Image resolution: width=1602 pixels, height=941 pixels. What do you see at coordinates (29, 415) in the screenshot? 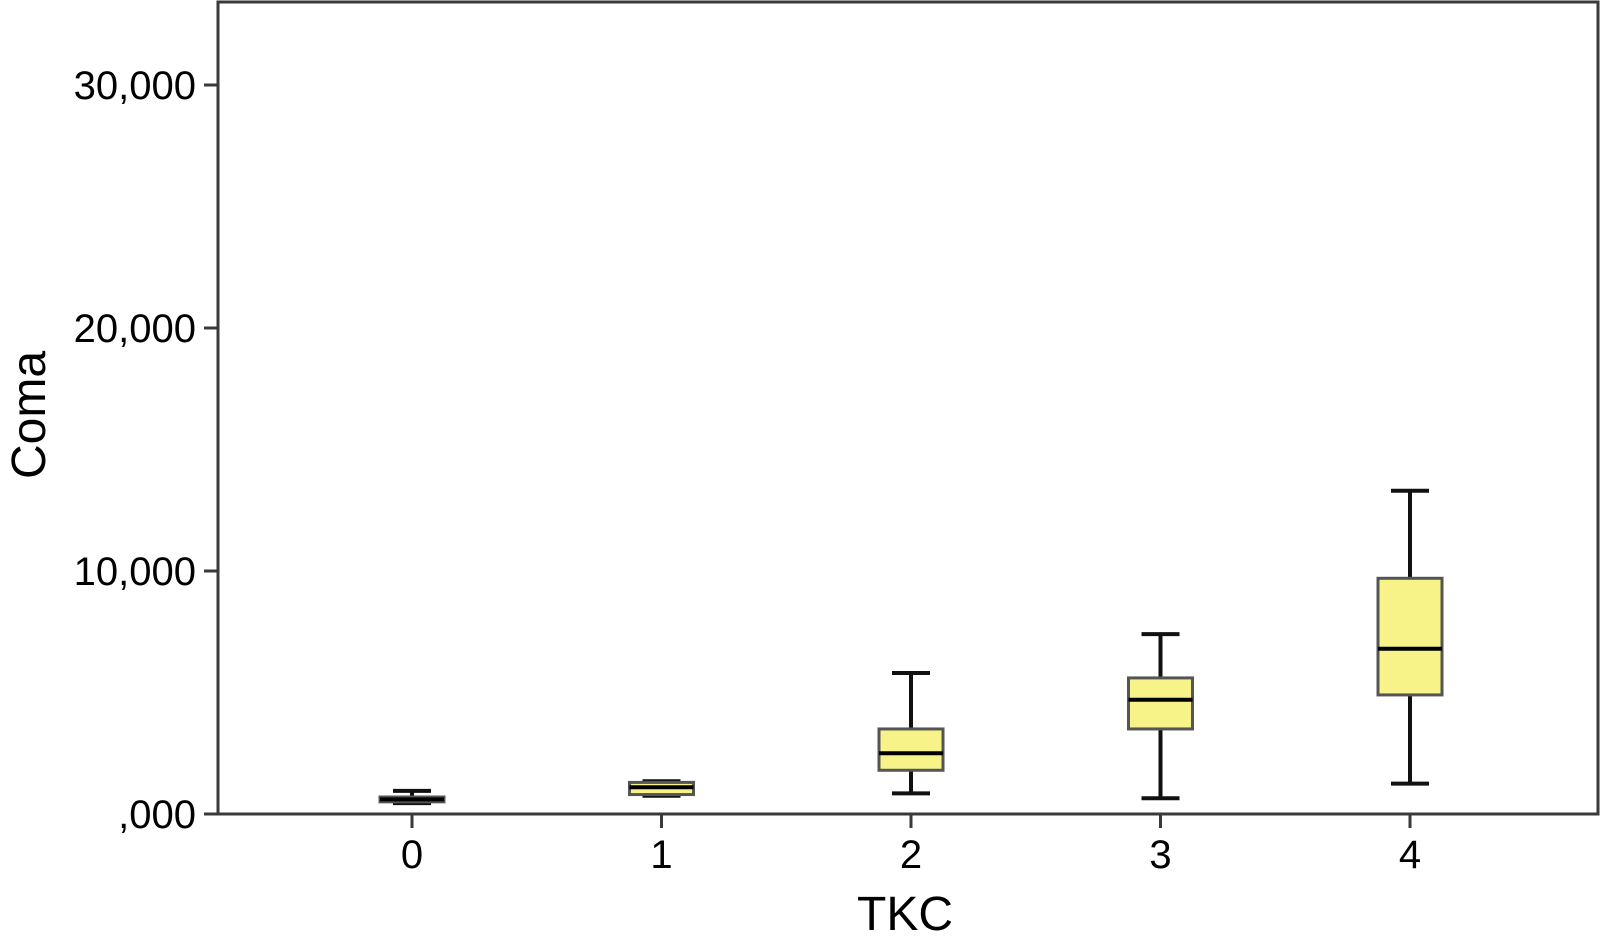
I see `y-axis-title: Coma` at bounding box center [29, 415].